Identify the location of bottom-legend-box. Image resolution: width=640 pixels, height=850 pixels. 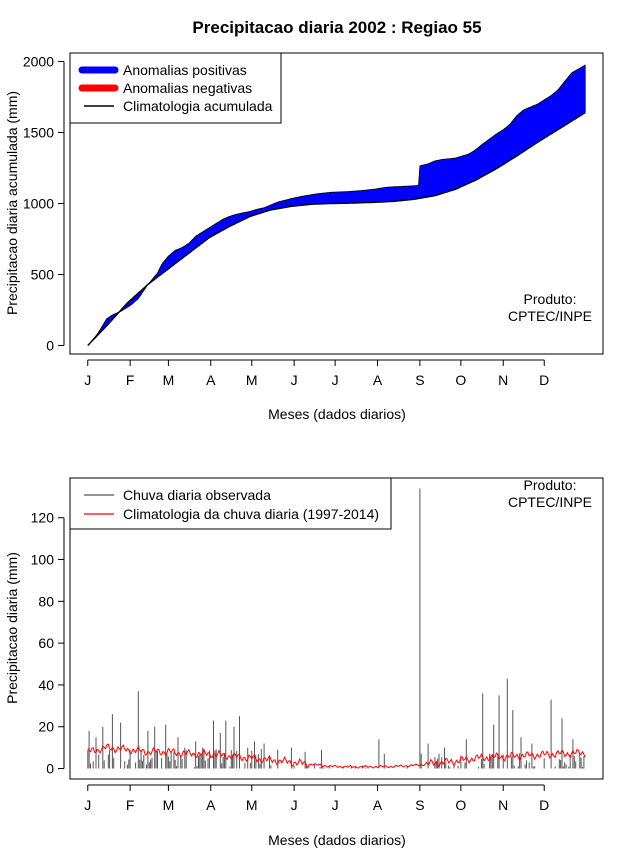
(230, 503).